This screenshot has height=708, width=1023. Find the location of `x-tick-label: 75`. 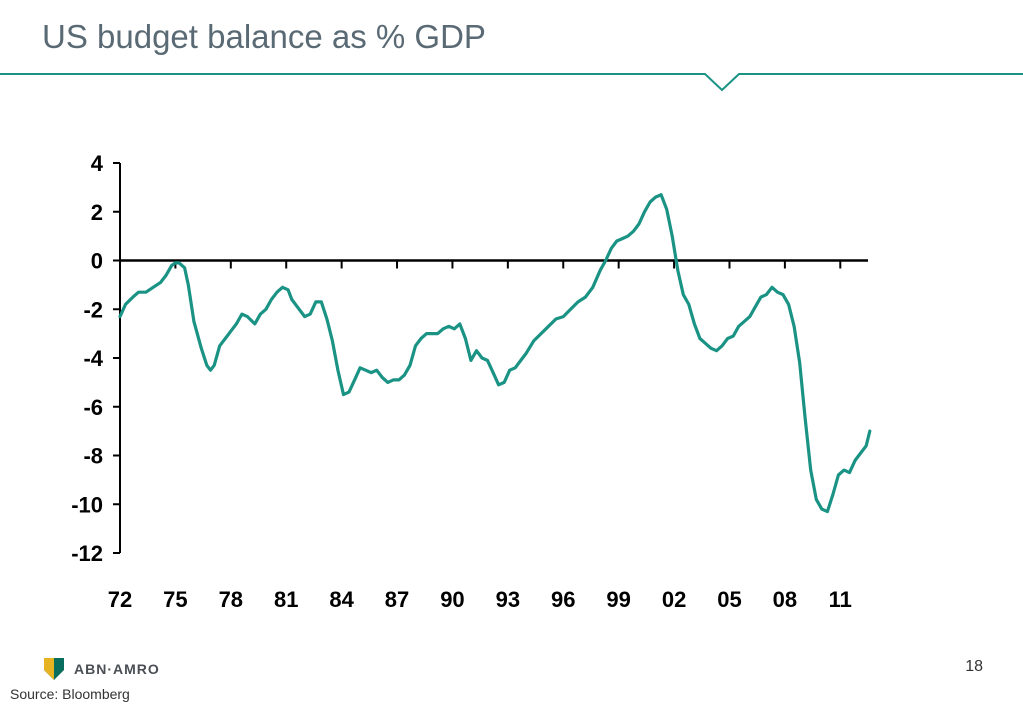

x-tick-label: 75 is located at coordinates (175, 599).